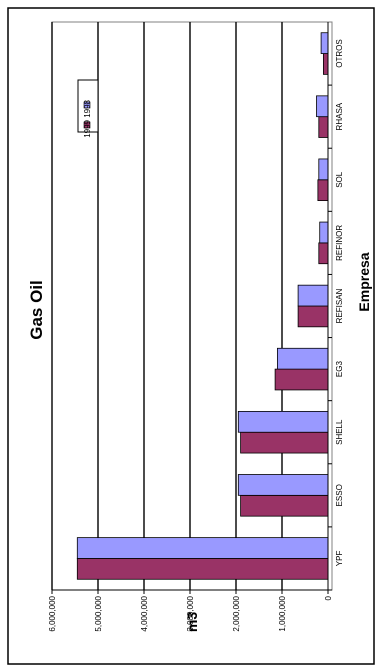  What do you see at coordinates (313, 295) in the screenshot?
I see `bar-1998-refisan` at bounding box center [313, 295].